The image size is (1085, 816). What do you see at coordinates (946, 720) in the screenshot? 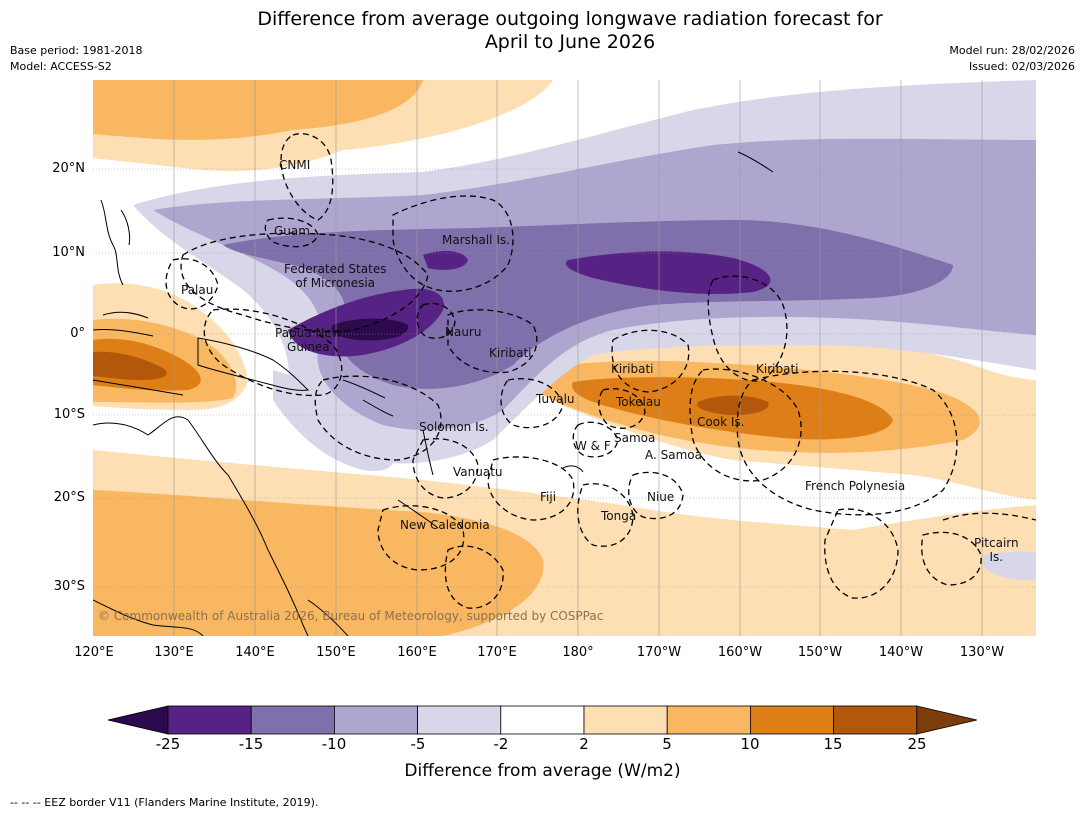
I see `colorbar-extend-high` at bounding box center [946, 720].